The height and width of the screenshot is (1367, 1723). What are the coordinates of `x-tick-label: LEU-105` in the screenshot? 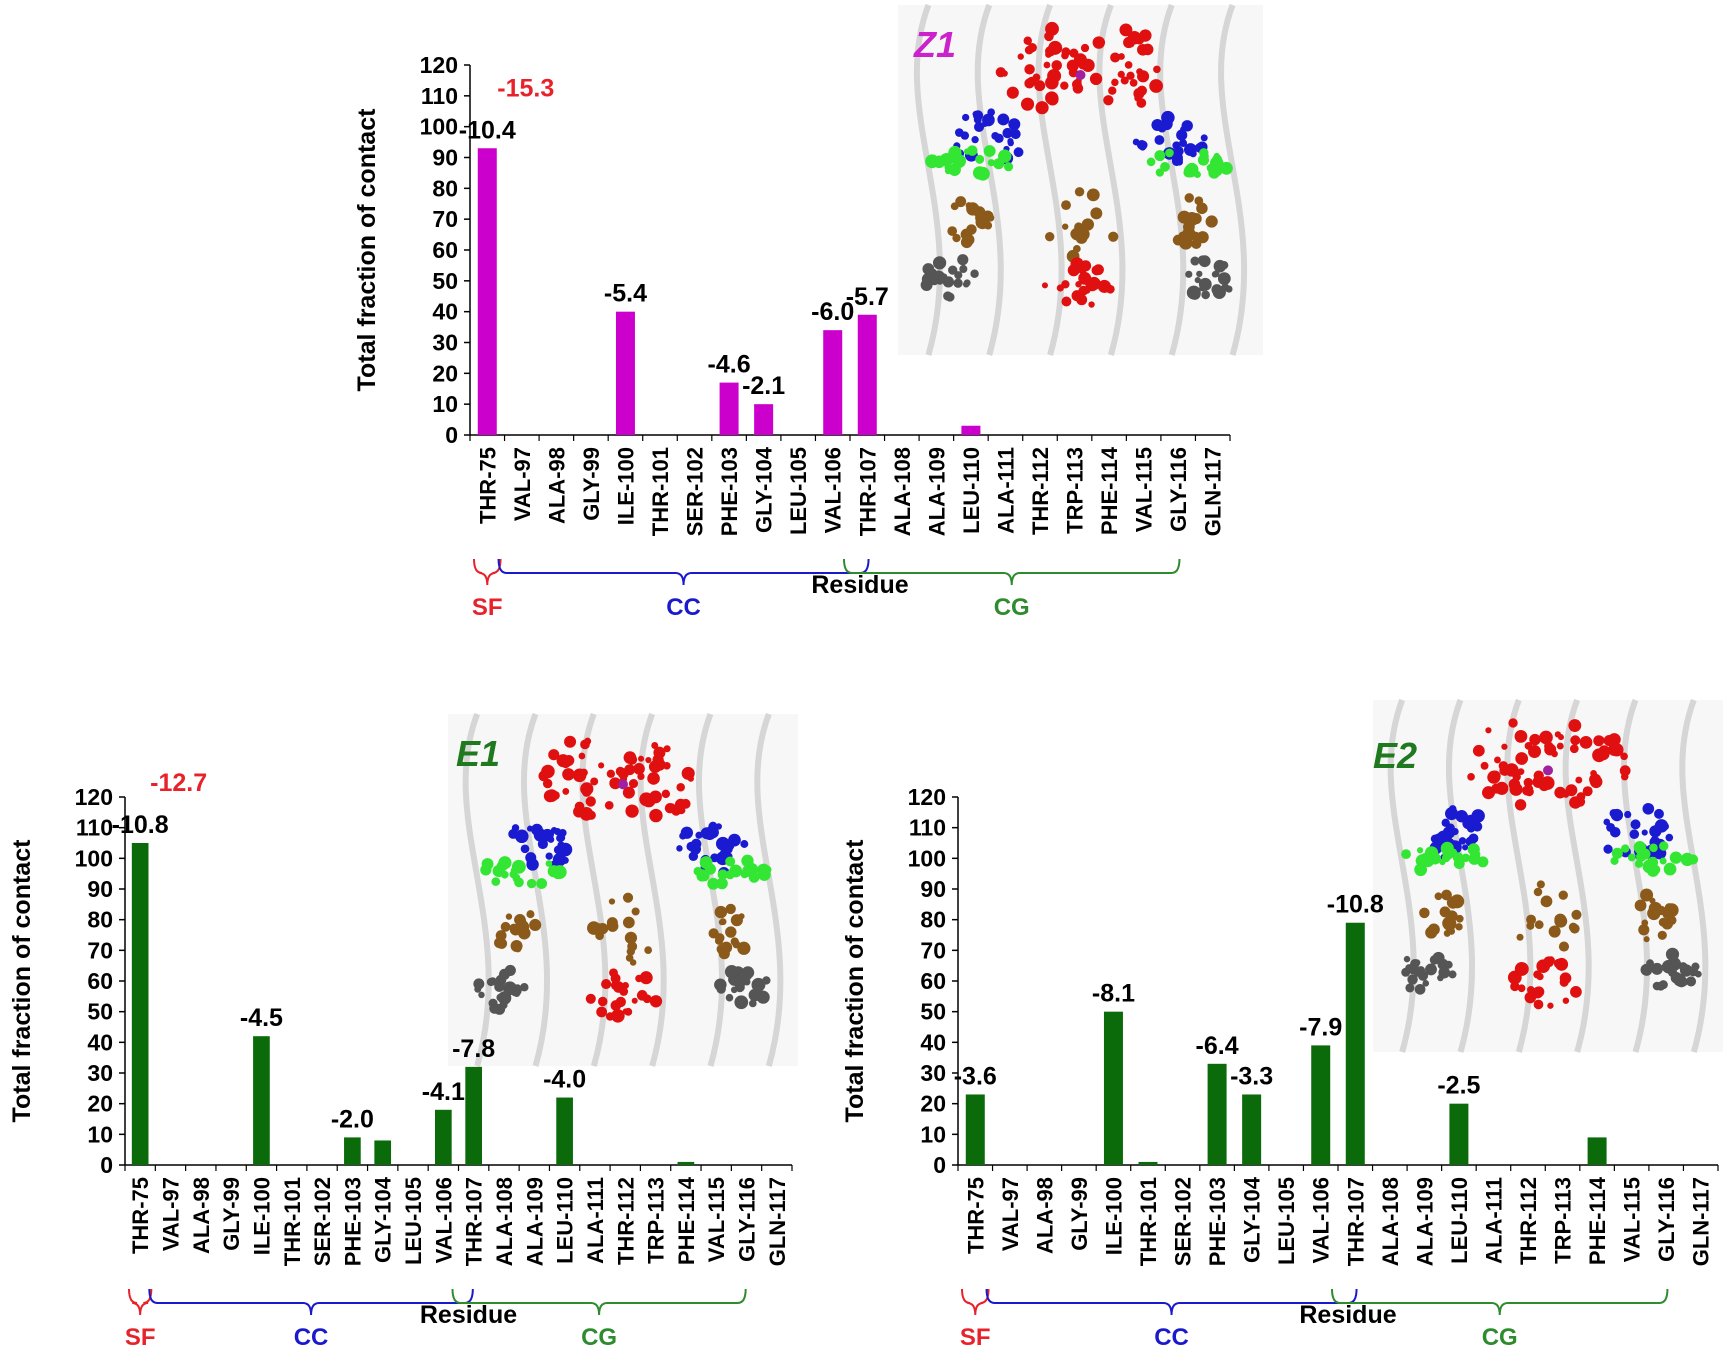 It's located at (1286, 1221).